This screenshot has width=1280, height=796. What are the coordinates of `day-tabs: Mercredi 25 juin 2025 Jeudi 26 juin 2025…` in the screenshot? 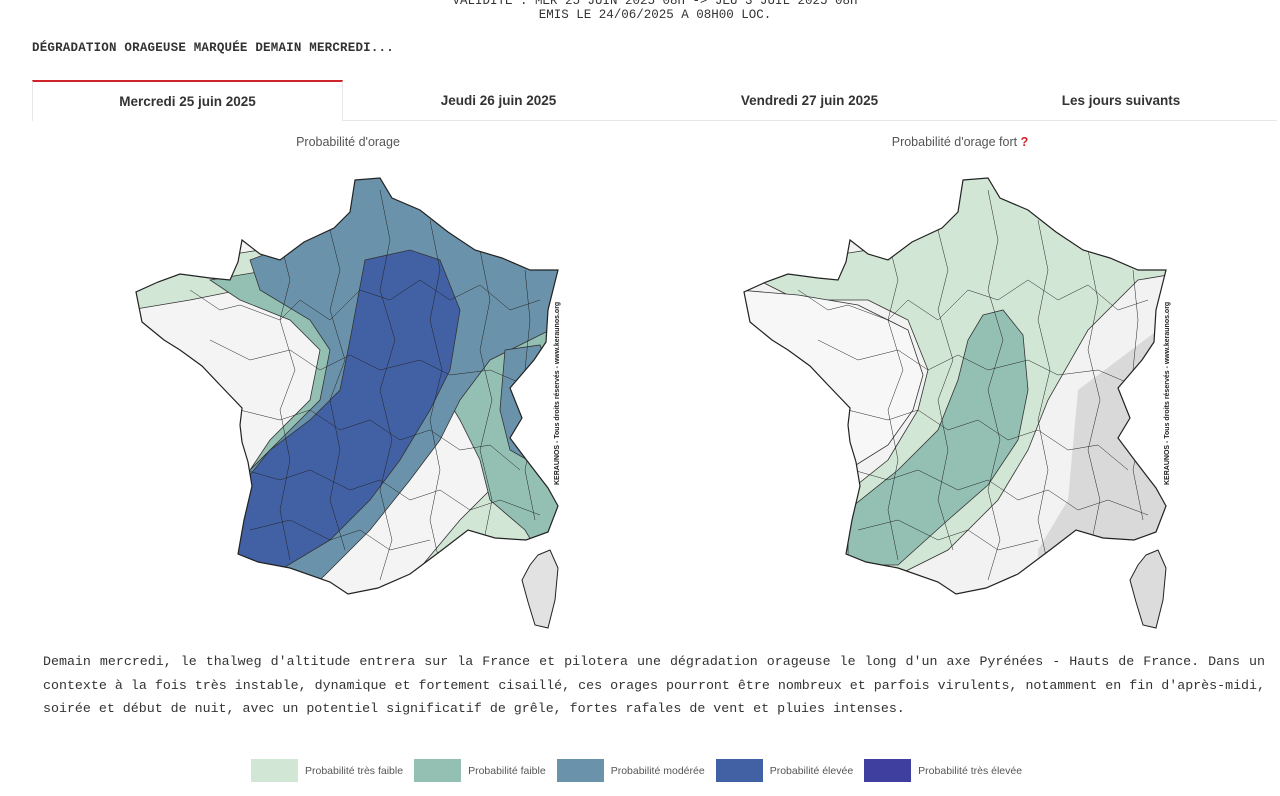 It's located at (654, 100).